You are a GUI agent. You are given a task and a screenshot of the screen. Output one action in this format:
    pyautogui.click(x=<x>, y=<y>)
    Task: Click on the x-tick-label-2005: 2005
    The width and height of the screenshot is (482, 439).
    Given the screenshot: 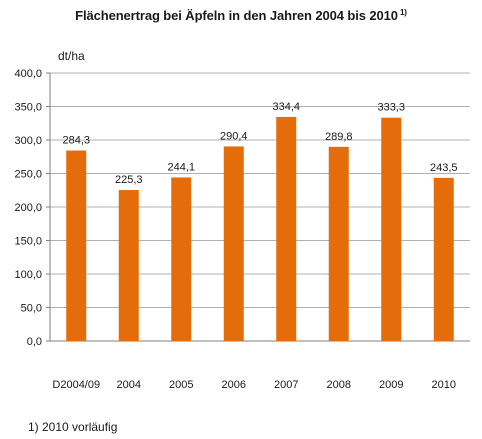 What is the action you would take?
    pyautogui.click(x=181, y=385)
    